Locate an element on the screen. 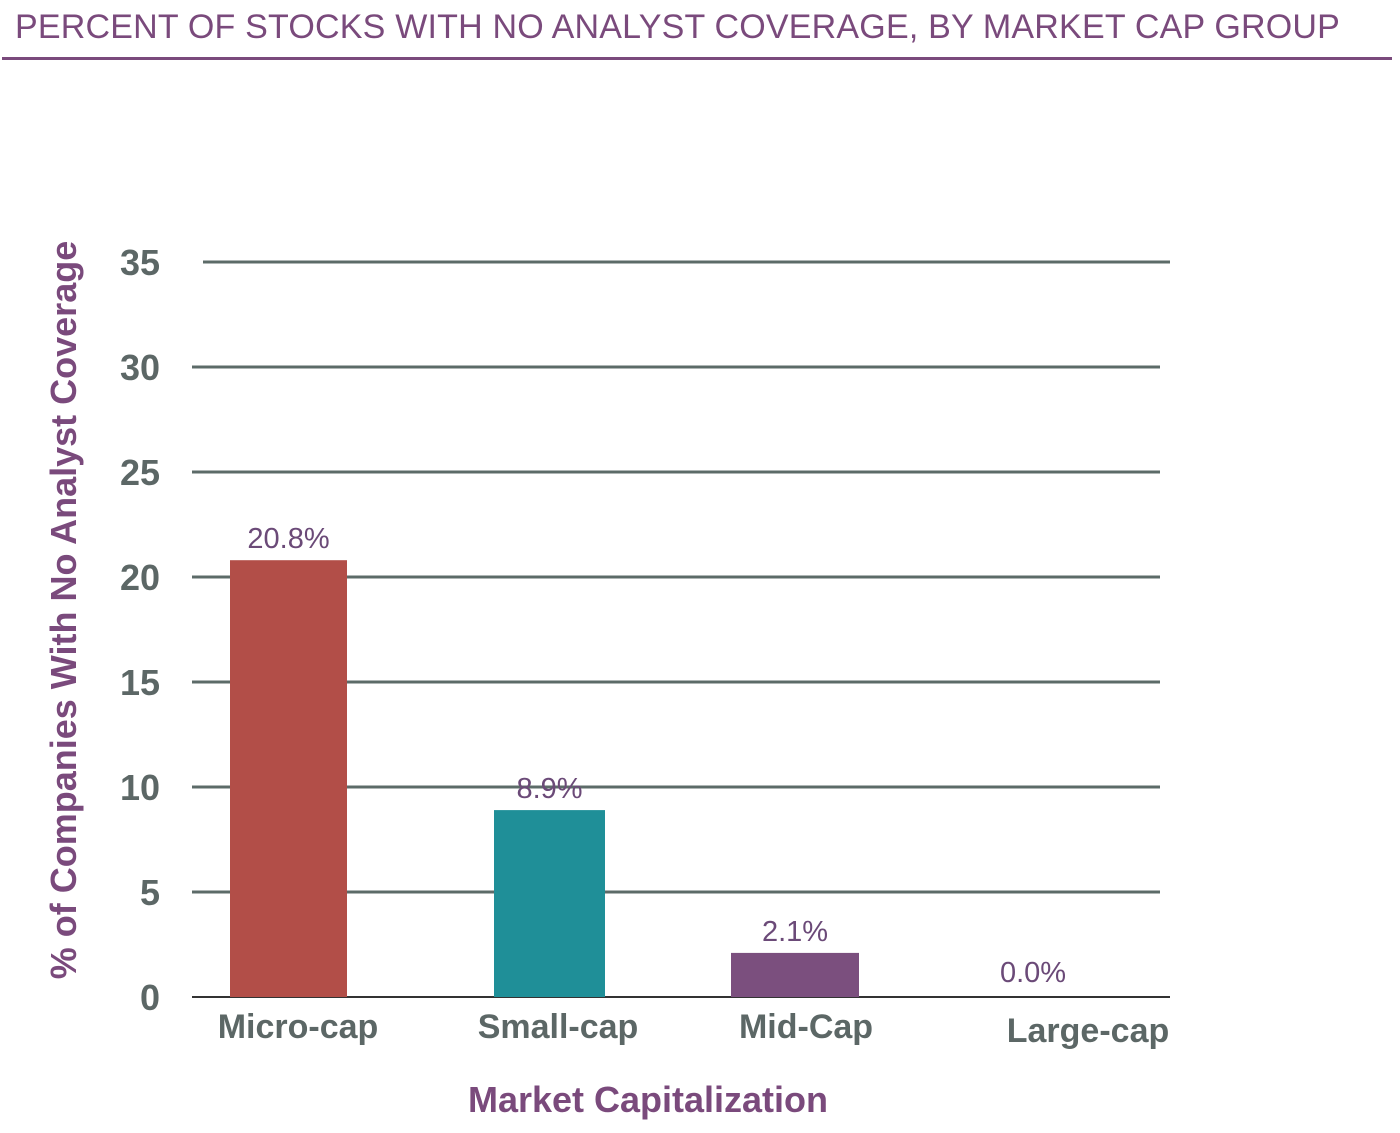 The image size is (1400, 1133). data-label: 0.0% is located at coordinates (1033, 973).